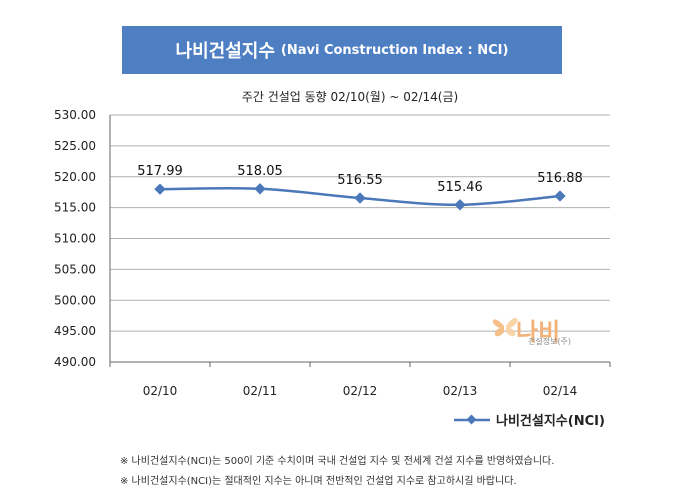 This screenshot has width=700, height=499. What do you see at coordinates (75, 115) in the screenshot?
I see `y-tick-label: 530.00` at bounding box center [75, 115].